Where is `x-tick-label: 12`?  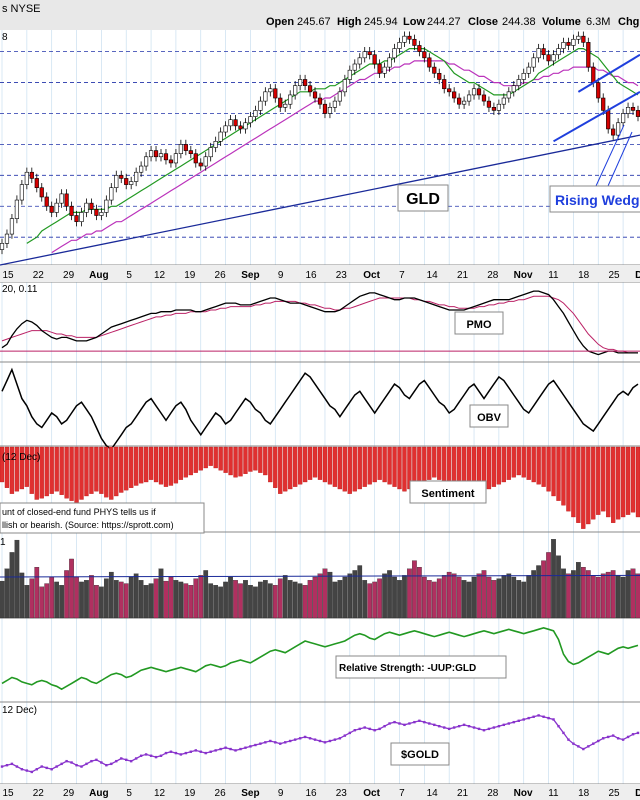 x-tick-label: 12 is located at coordinates (160, 275).